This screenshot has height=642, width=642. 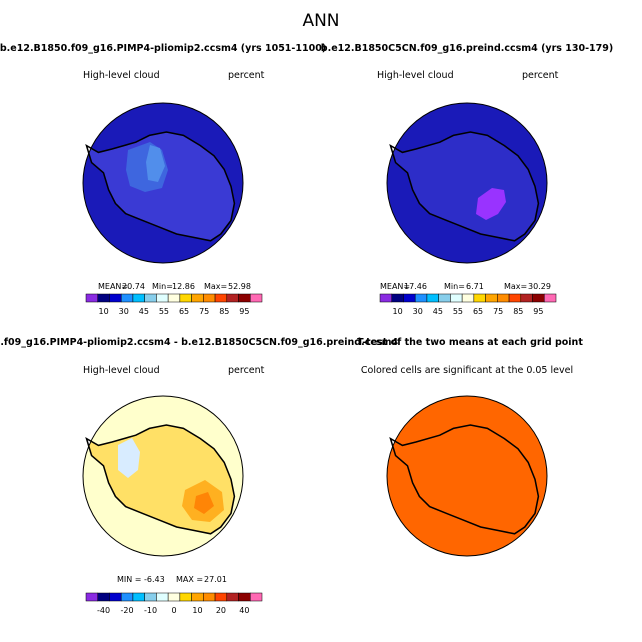 What do you see at coordinates (173, 610) in the screenshot?
I see `colorbar-tick-label: 0` at bounding box center [173, 610].